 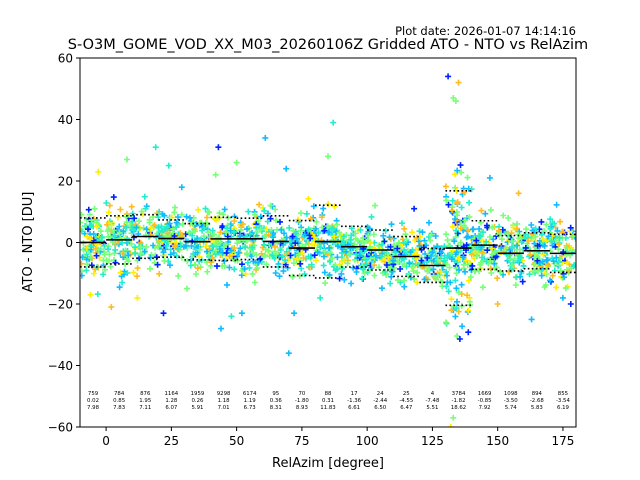 What do you see at coordinates (276, 408) in the screenshot?
I see `bin-std: 8.31` at bounding box center [276, 408].